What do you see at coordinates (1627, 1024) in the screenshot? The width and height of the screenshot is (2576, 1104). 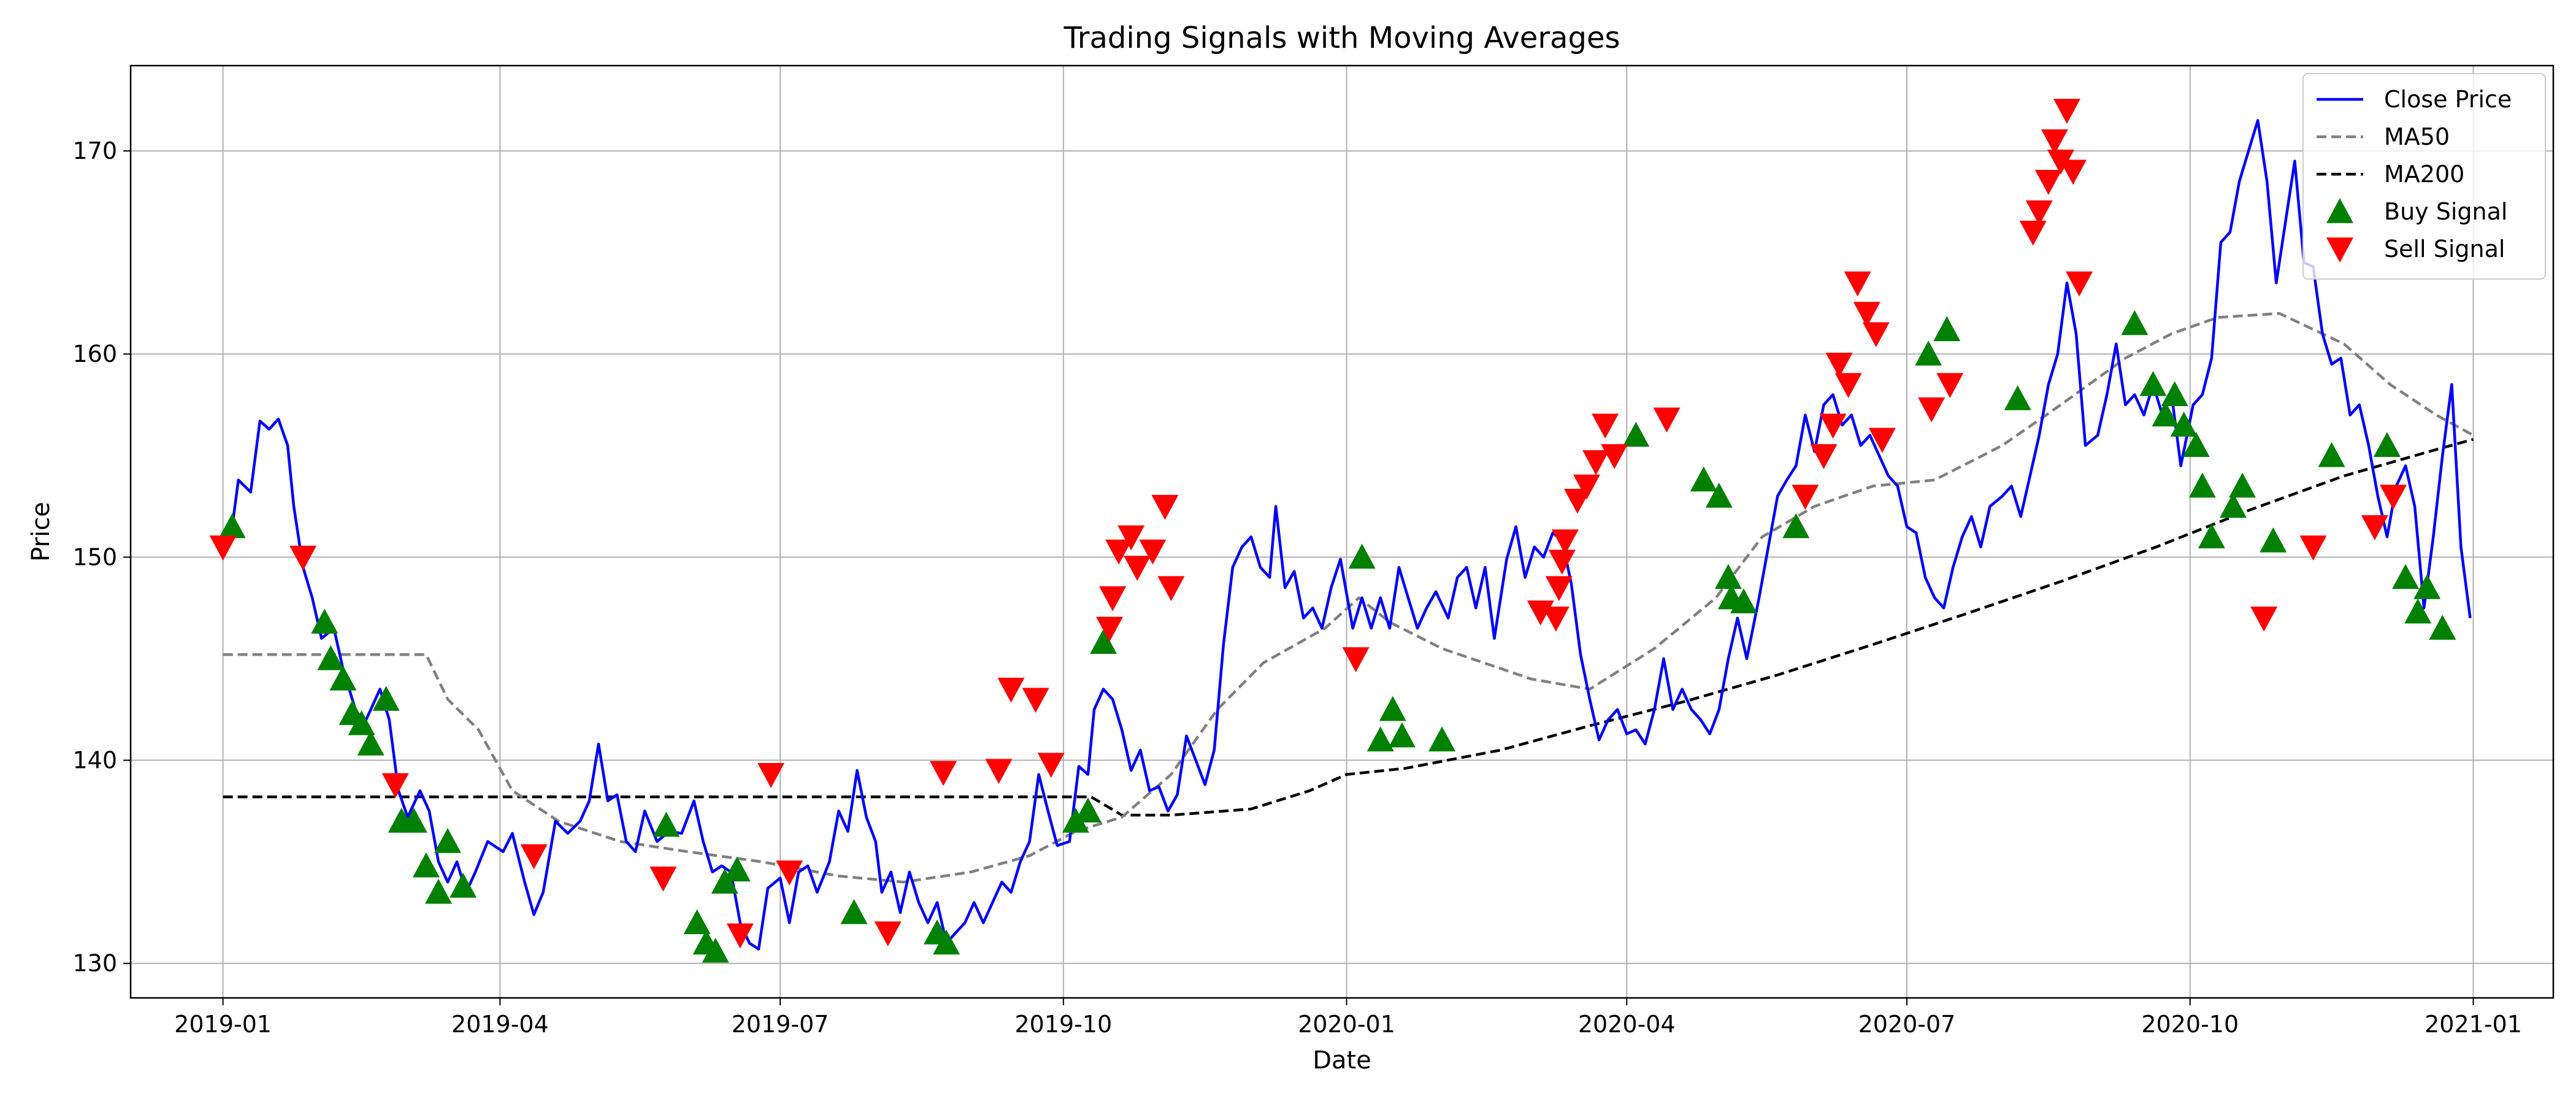 I see `x-tick-label: 2020-04` at bounding box center [1627, 1024].